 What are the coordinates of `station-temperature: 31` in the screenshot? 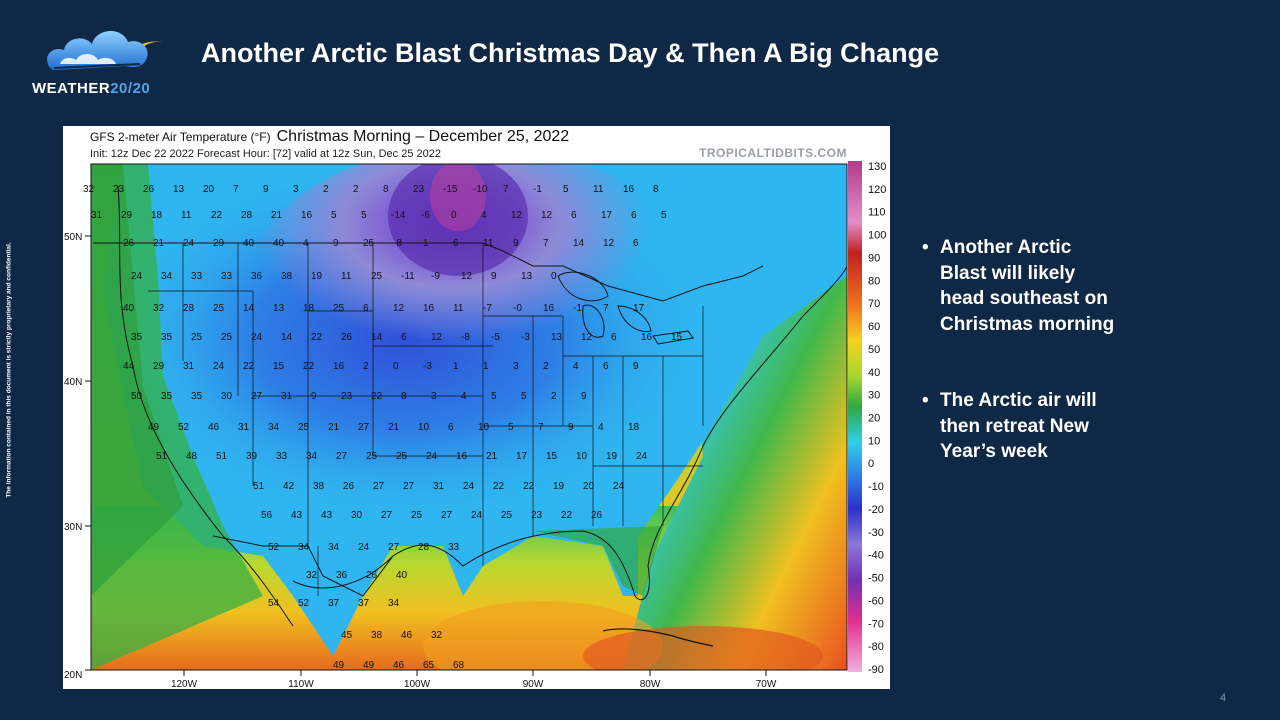 It's located at (97, 215).